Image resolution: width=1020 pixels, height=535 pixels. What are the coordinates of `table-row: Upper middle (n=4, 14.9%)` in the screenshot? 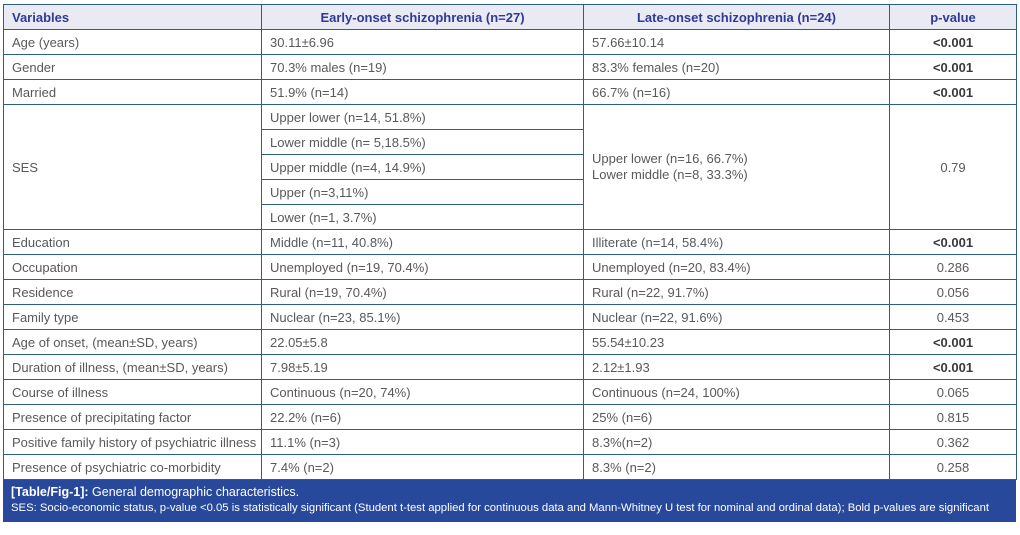 It's located at (510, 167).